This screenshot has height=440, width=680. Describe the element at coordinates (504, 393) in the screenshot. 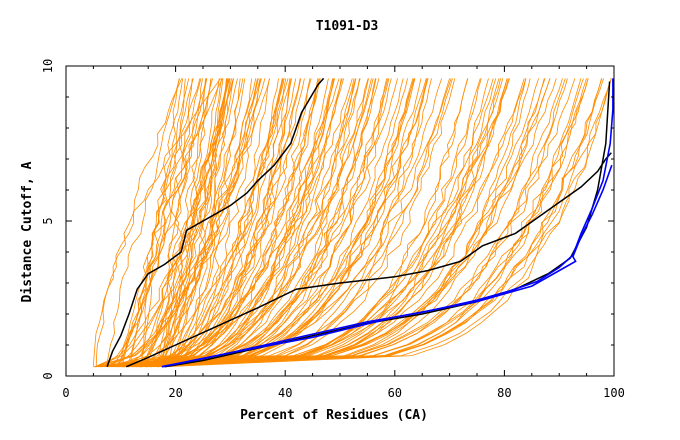

I see `x-tick-label: 80` at that location.